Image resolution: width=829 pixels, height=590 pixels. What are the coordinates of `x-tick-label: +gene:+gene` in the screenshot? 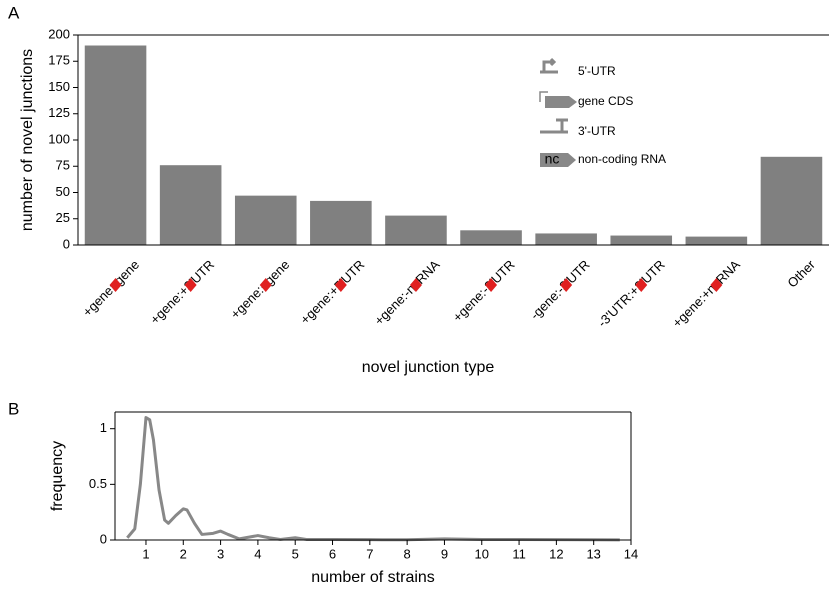 It's located at (260, 289).